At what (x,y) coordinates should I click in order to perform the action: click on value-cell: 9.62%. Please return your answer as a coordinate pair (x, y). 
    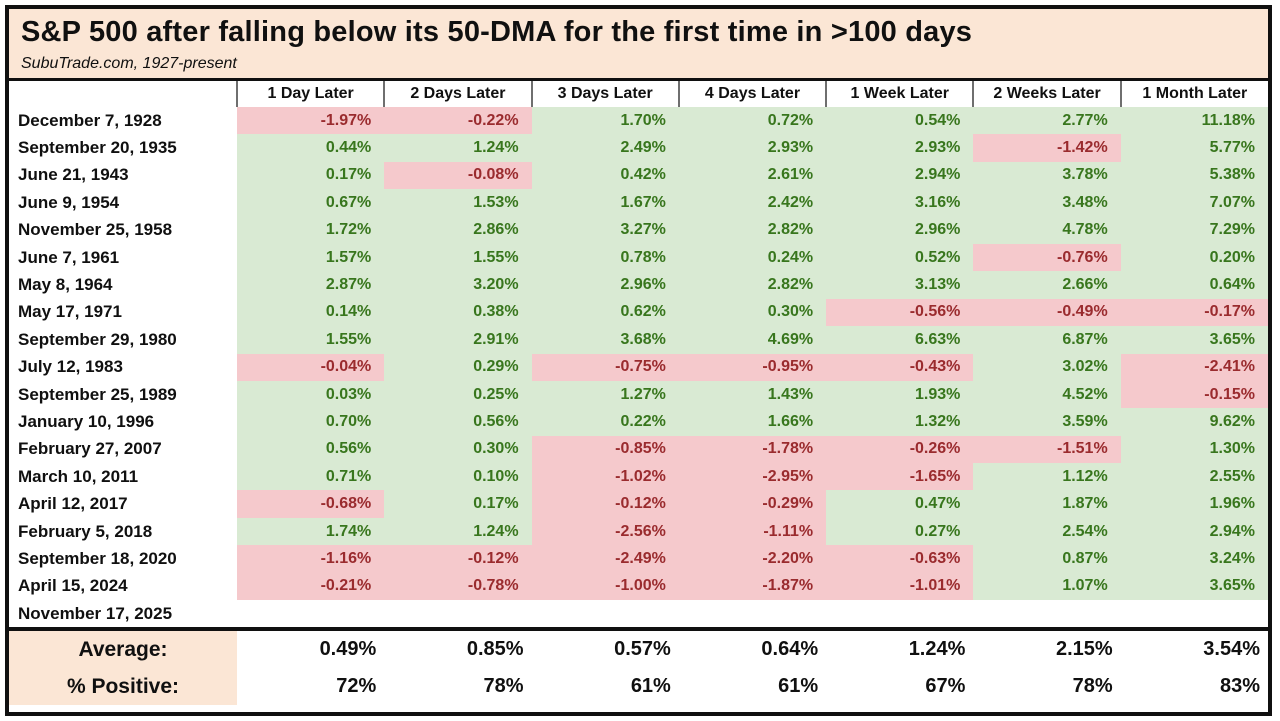
    Looking at the image, I should click on (1194, 422).